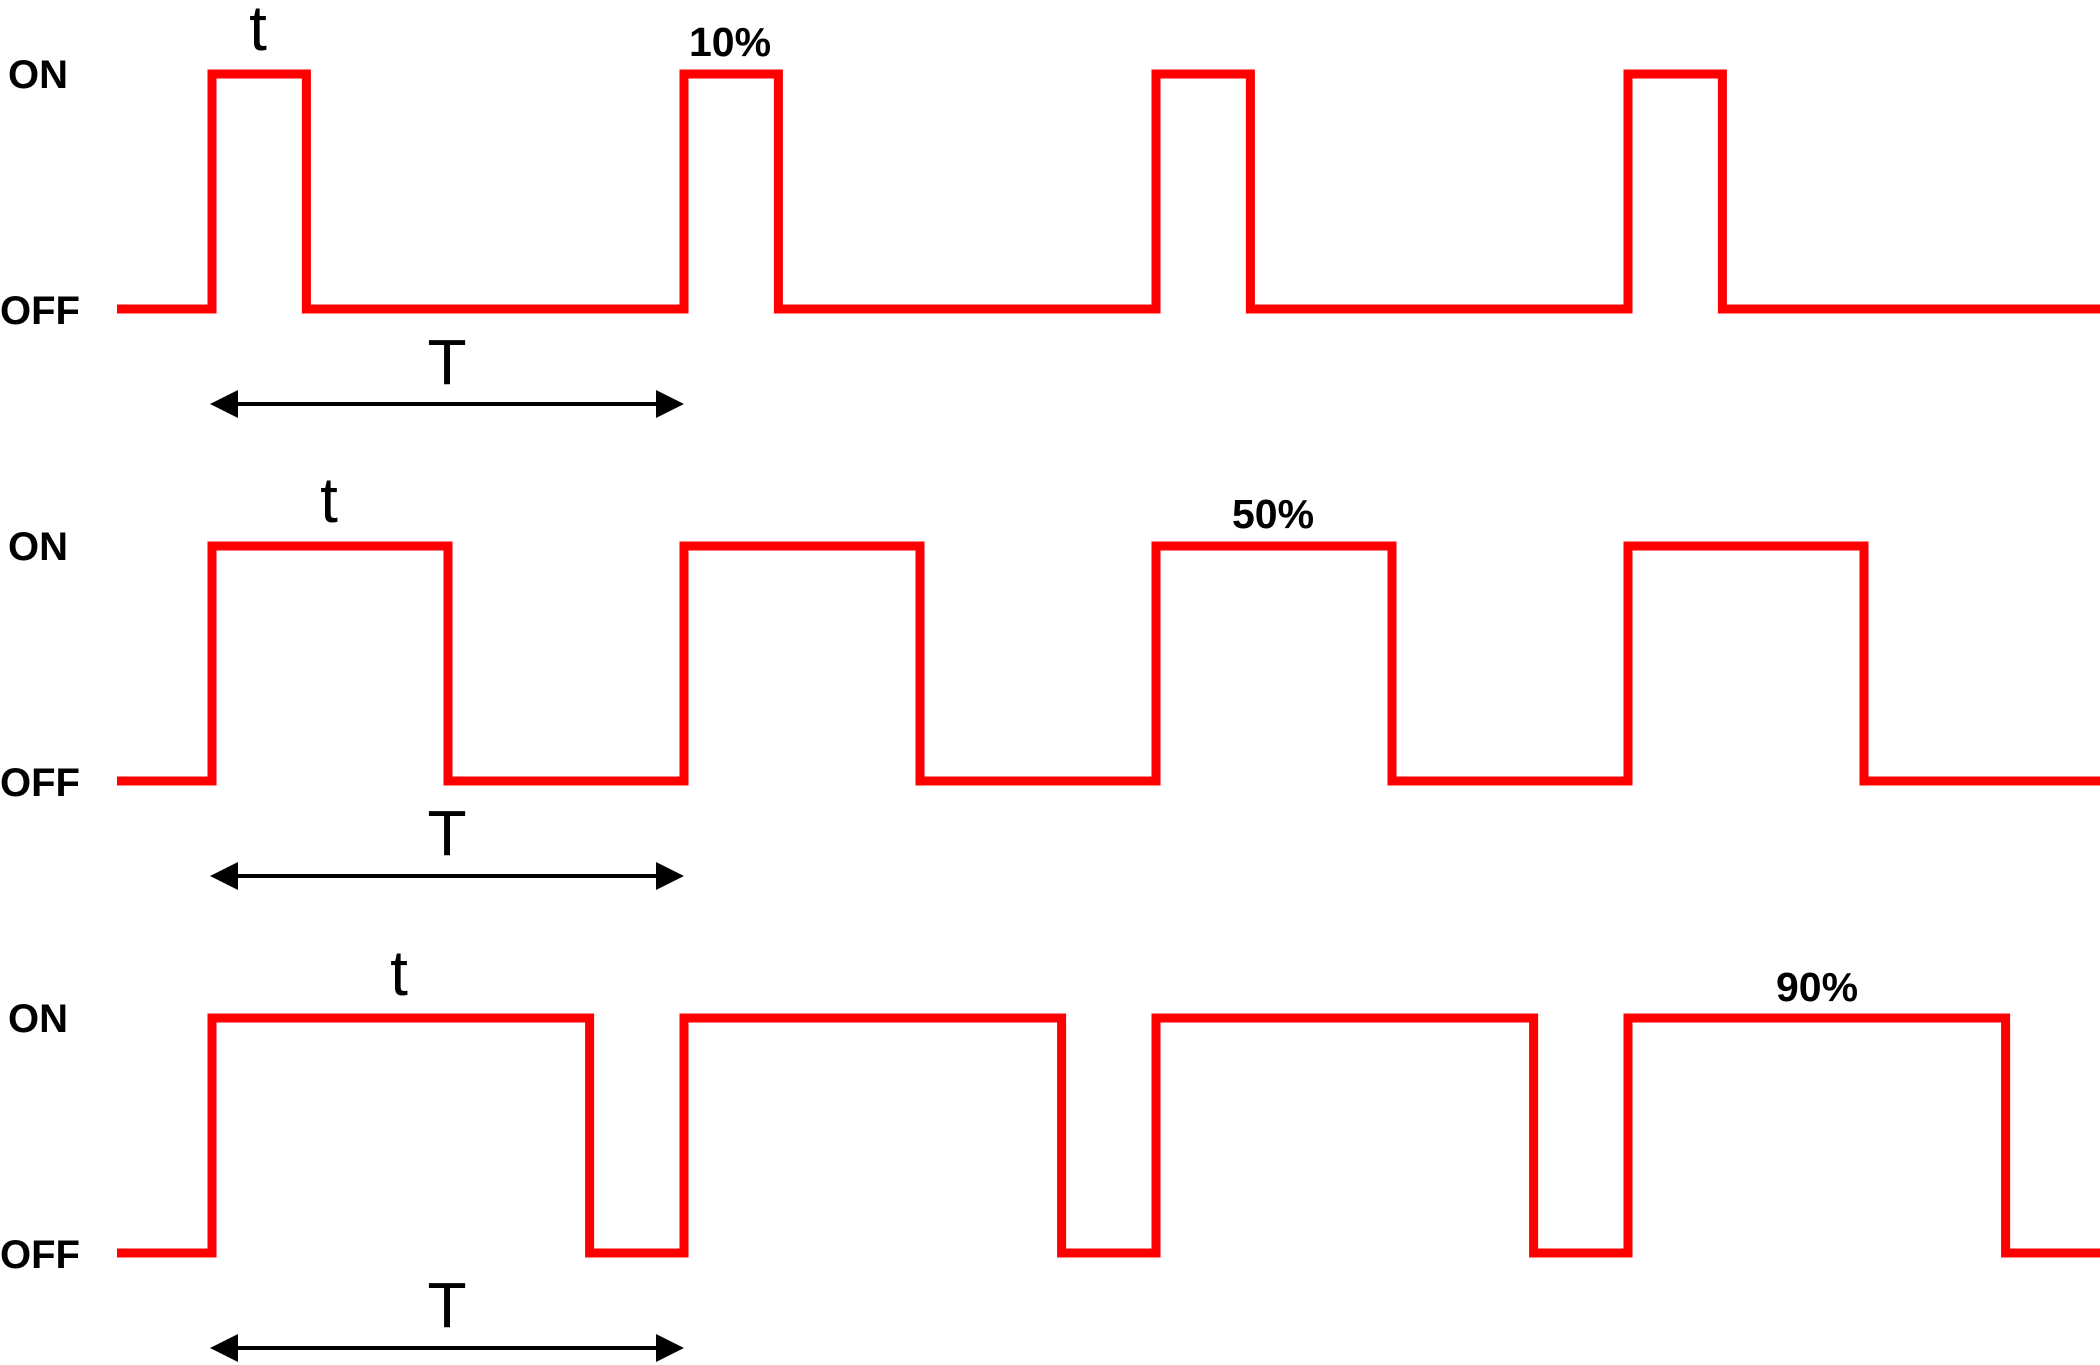  I want to click on duty-cycle-label: 90%, so click(1817, 987).